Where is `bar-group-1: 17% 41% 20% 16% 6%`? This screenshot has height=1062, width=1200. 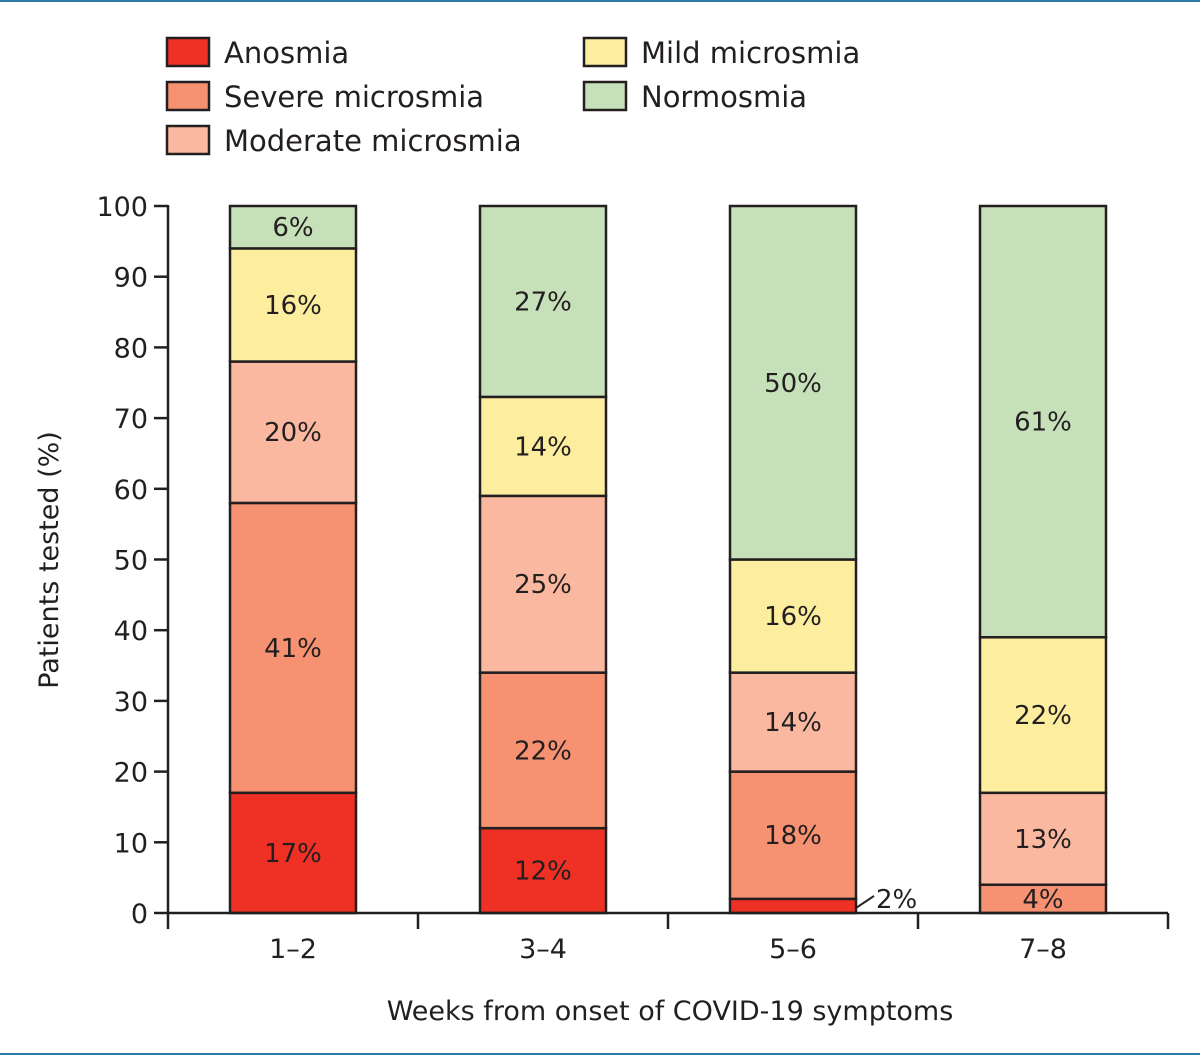 bar-group-1: 17% 41% 20% 16% 6% is located at coordinates (293, 559).